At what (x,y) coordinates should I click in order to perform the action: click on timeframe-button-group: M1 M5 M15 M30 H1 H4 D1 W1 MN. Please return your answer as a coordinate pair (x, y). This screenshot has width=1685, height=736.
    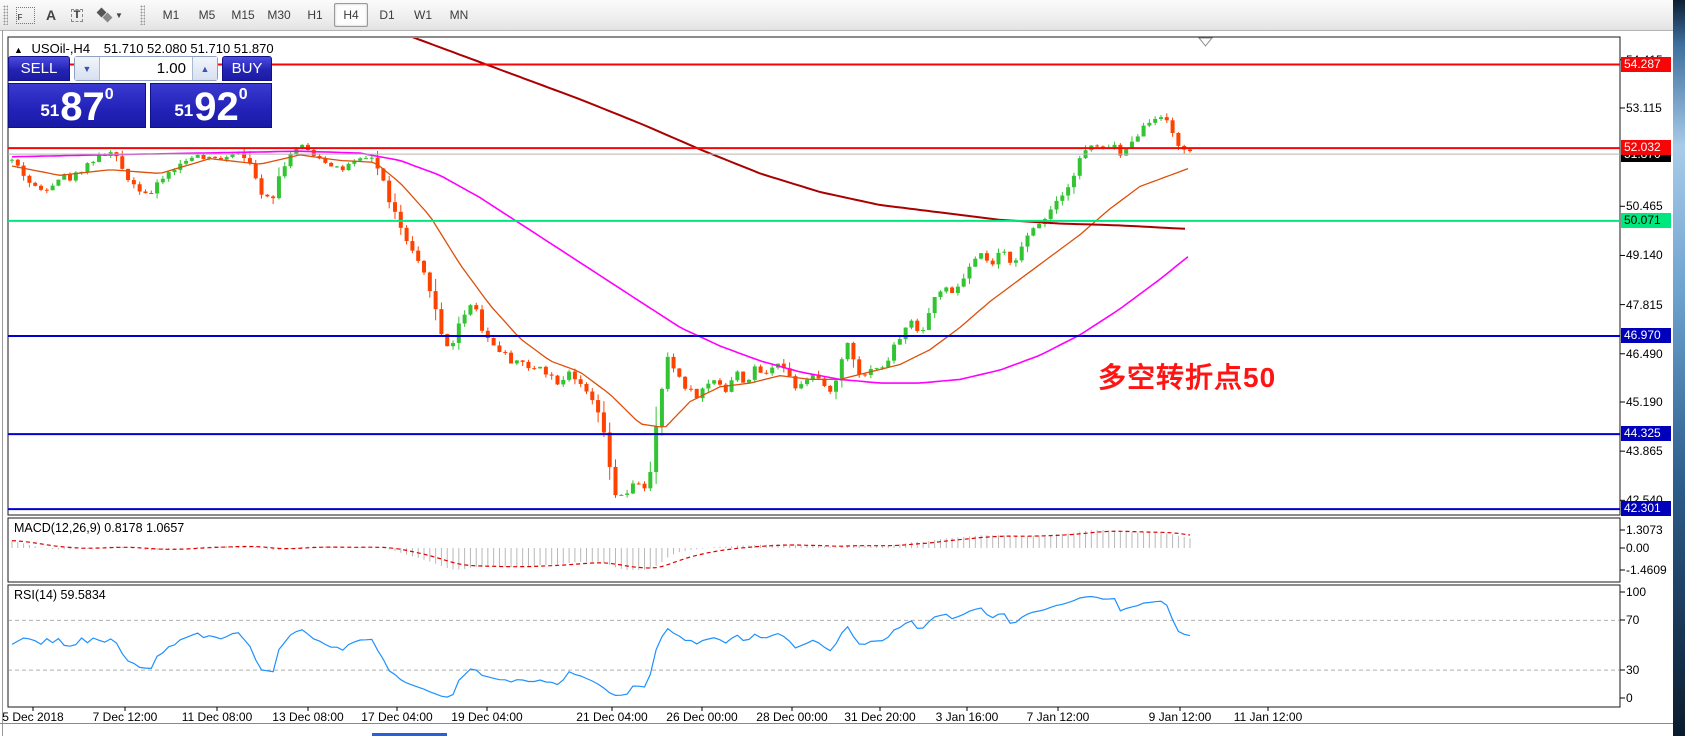
    Looking at the image, I should click on (315, 15).